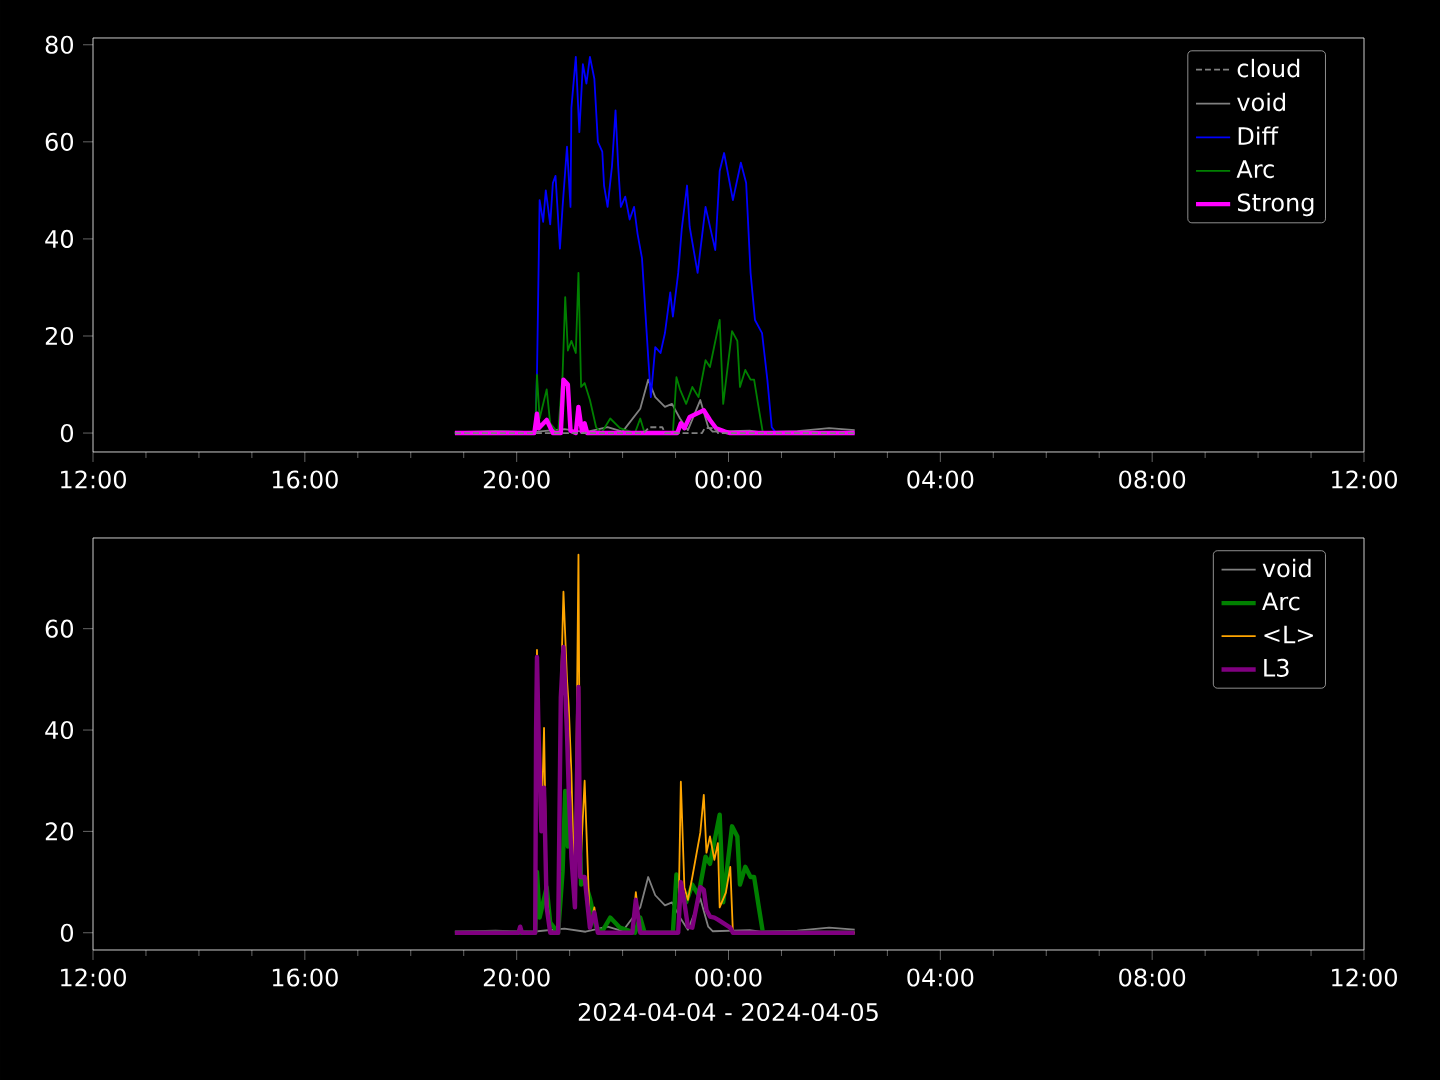 This screenshot has height=1080, width=1440. I want to click on x-axis-title: 2024-04-04 - 2024-04-05, so click(728, 1012).